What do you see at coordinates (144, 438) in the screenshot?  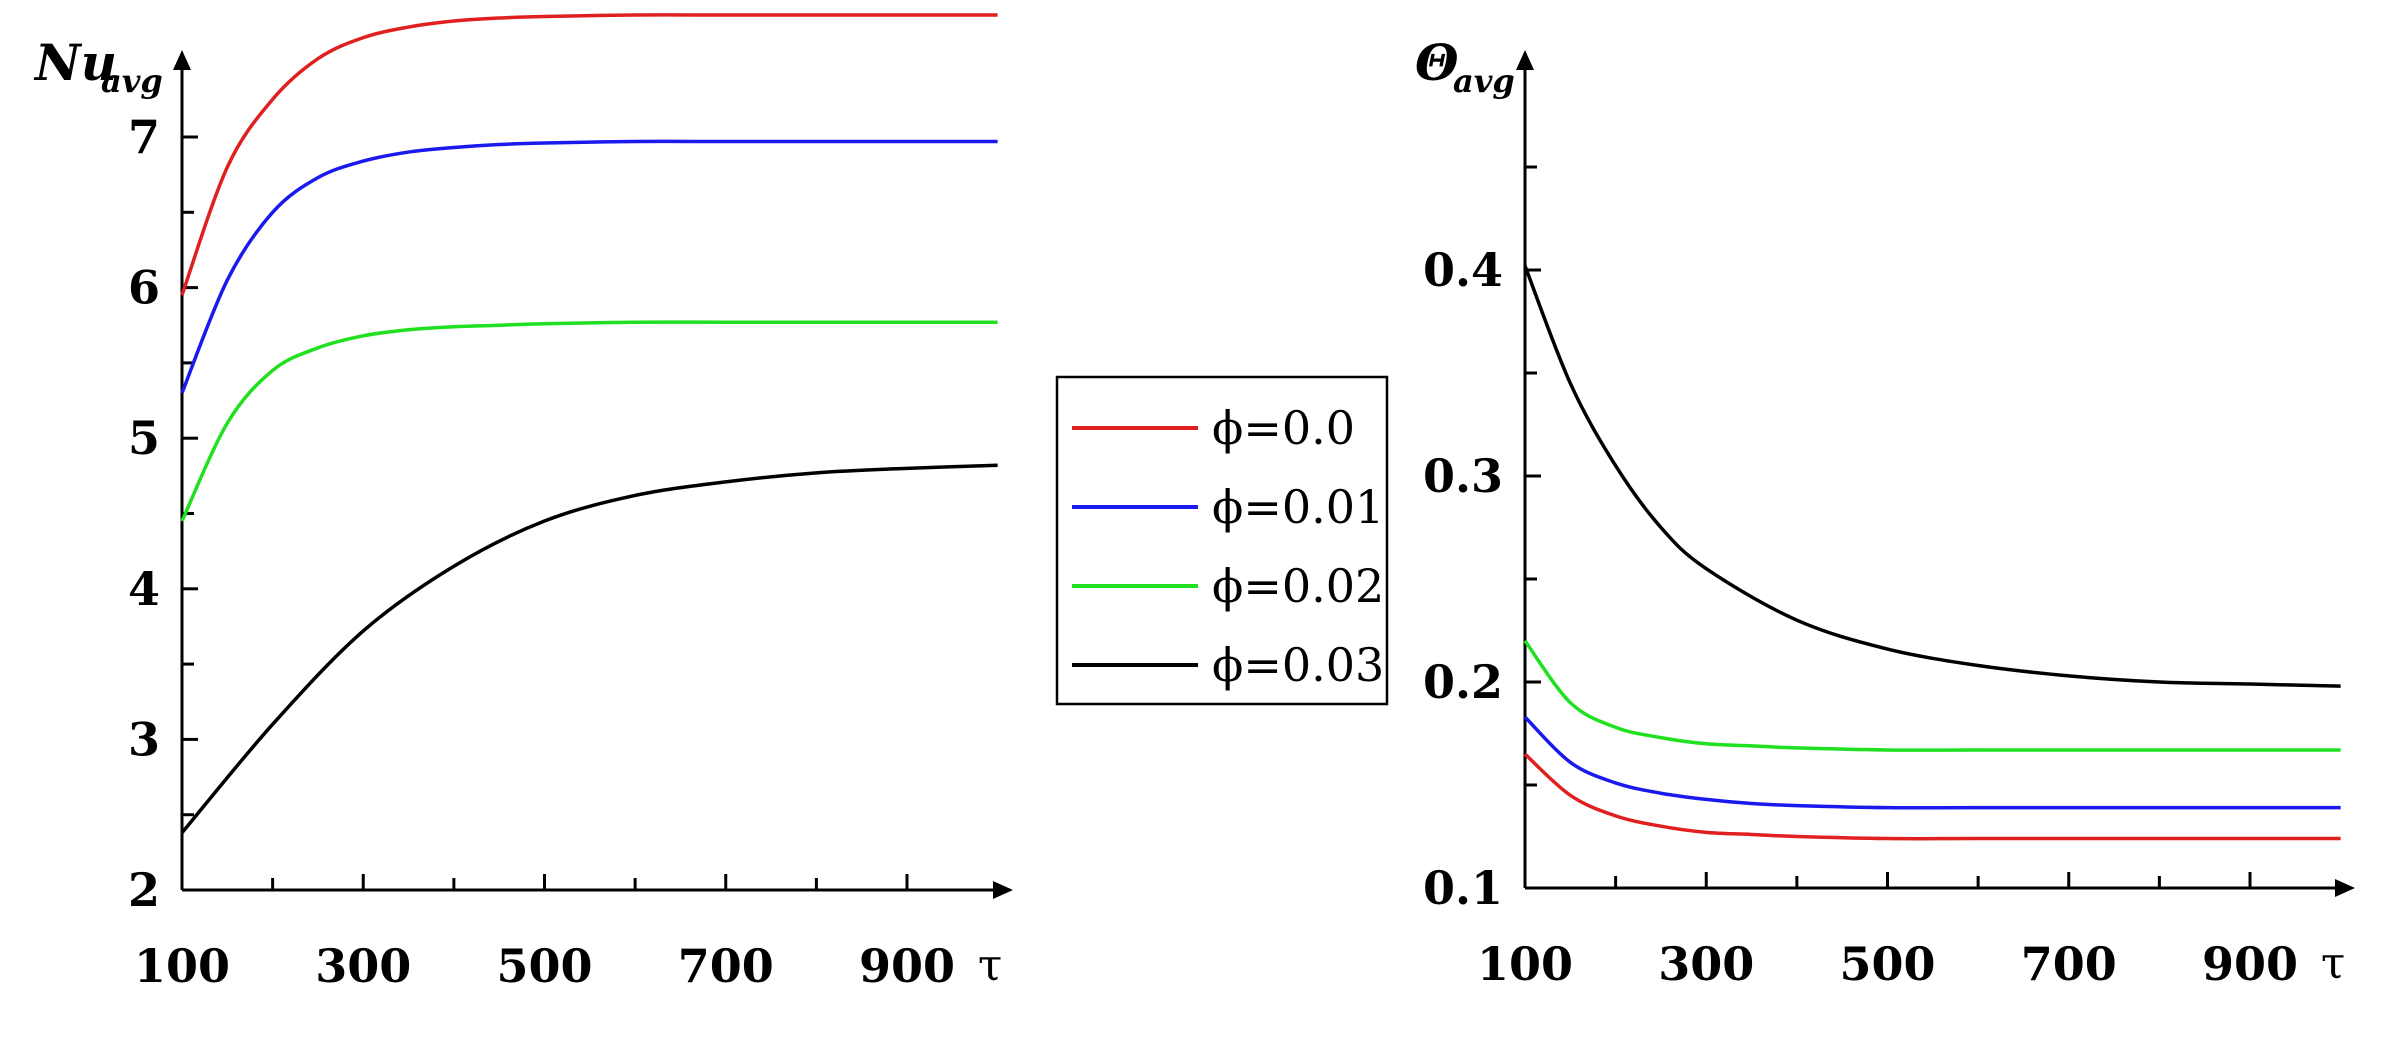 I see `y-tick-label: 5` at bounding box center [144, 438].